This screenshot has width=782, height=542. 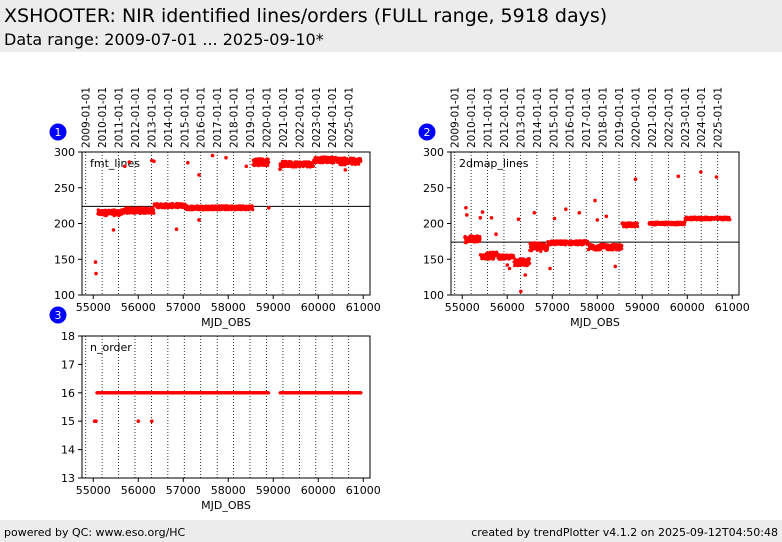 What do you see at coordinates (653, 117) in the screenshot?
I see `date-tick-label: 2021-01-01` at bounding box center [653, 117].